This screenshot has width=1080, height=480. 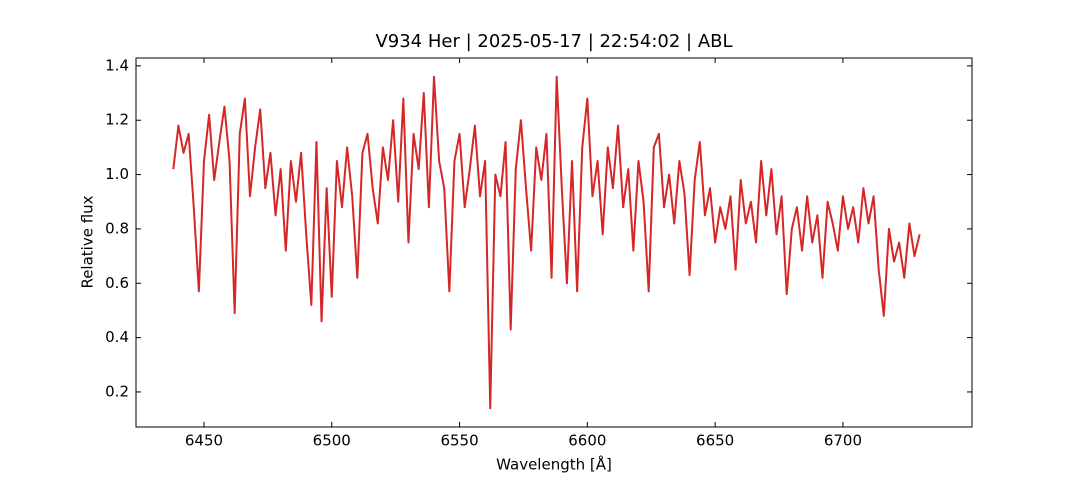 I want to click on y-tick-label: 0.8, so click(x=117, y=228).